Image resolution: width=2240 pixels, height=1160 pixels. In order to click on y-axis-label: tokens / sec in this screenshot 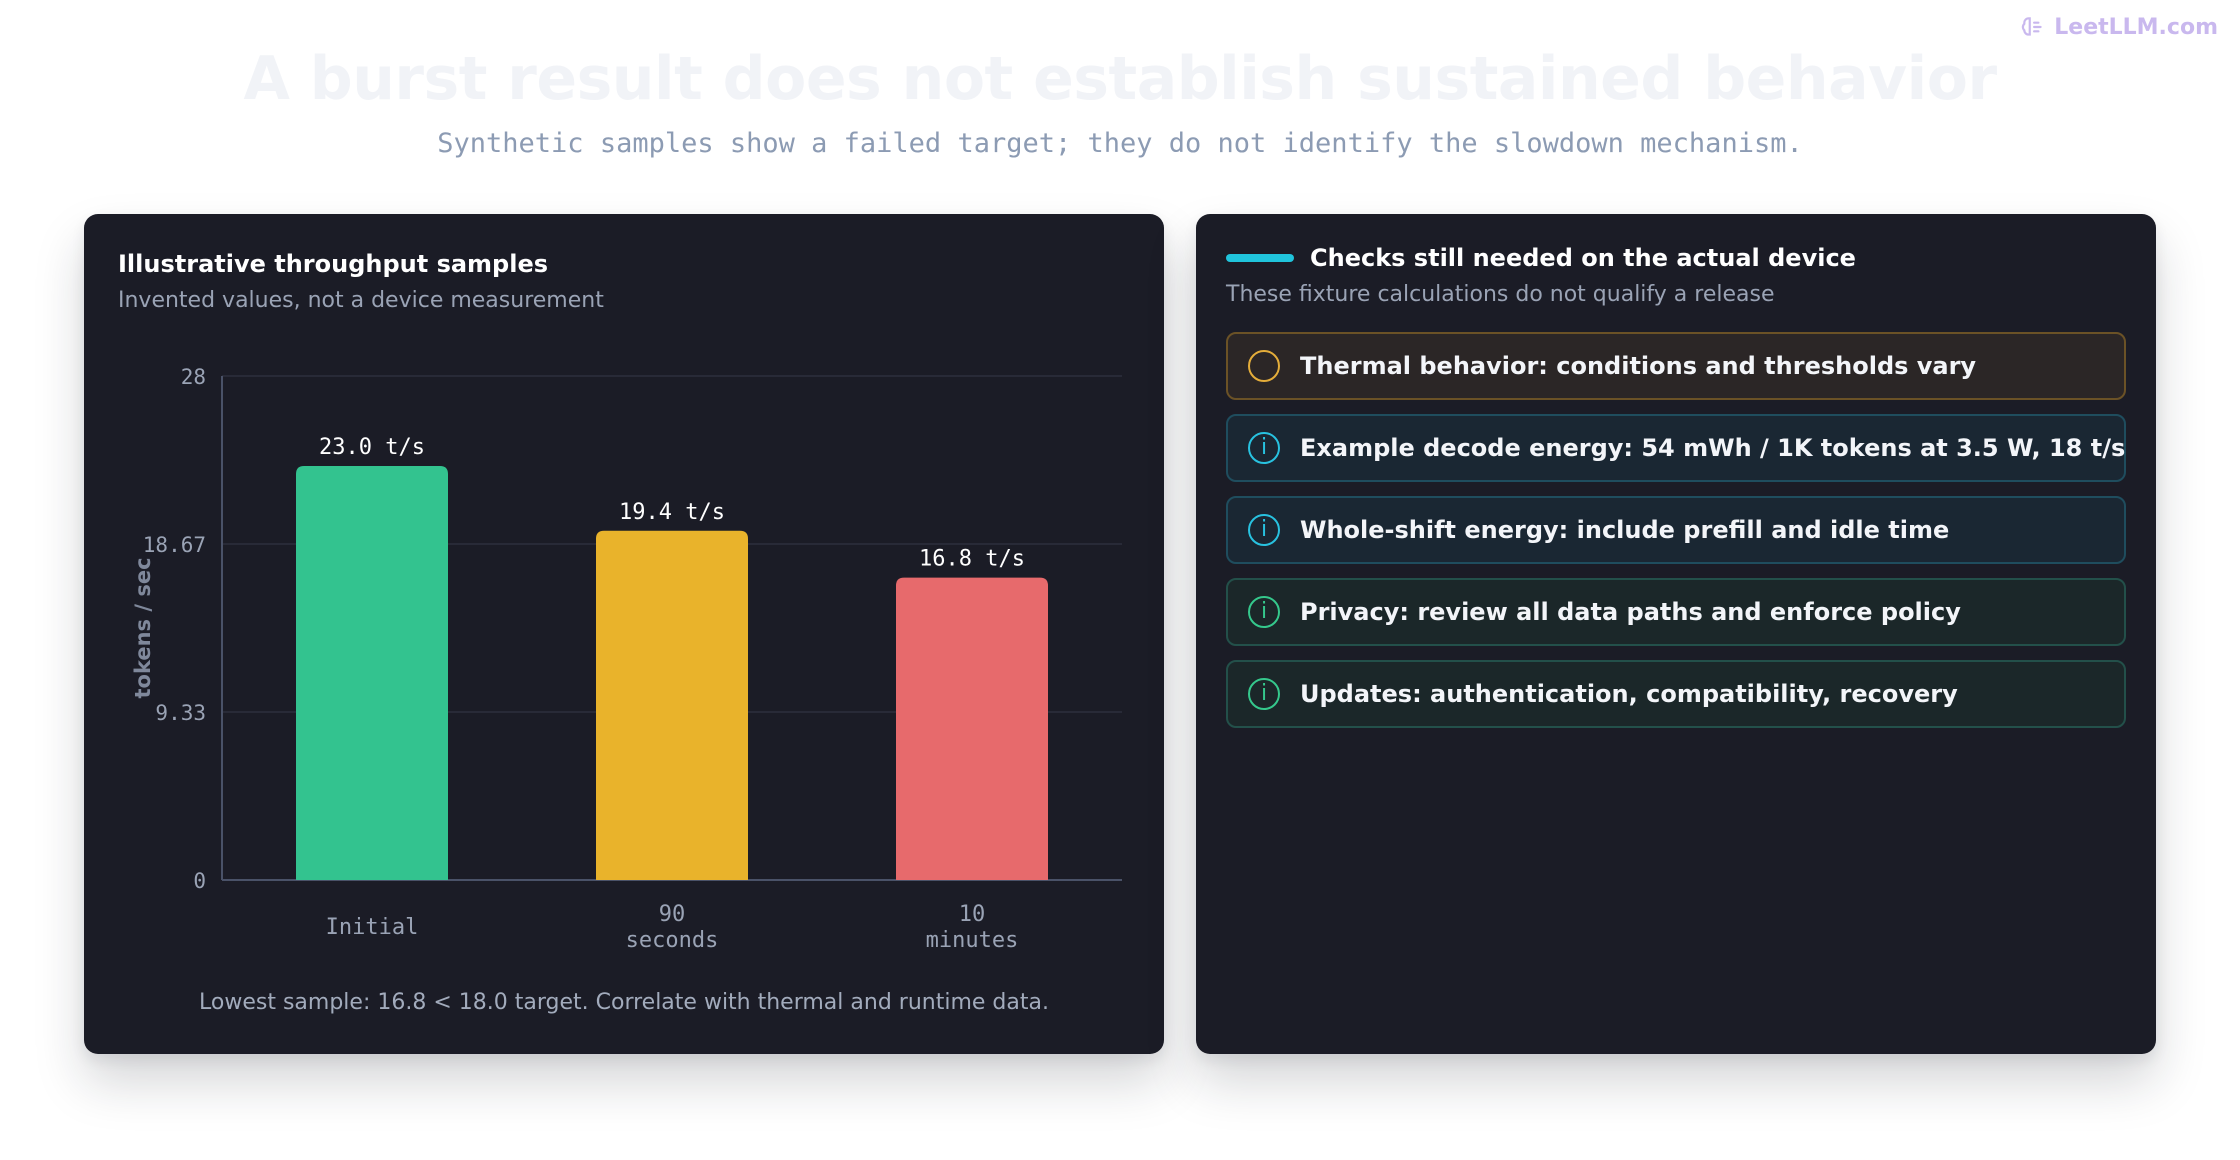, I will do `click(143, 627)`.